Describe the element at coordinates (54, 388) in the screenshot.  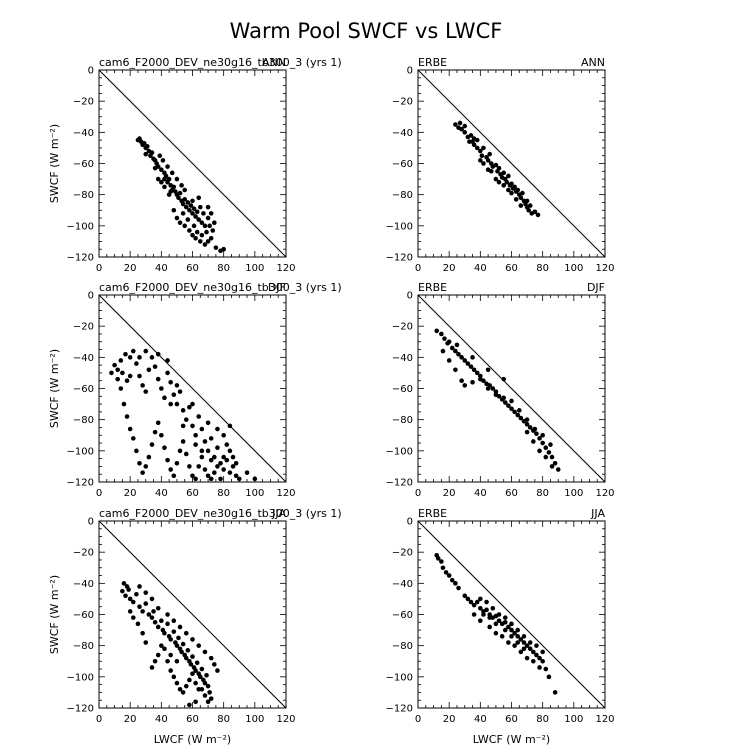
I see `y-axis-label: SWCF (W m⁻²)` at that location.